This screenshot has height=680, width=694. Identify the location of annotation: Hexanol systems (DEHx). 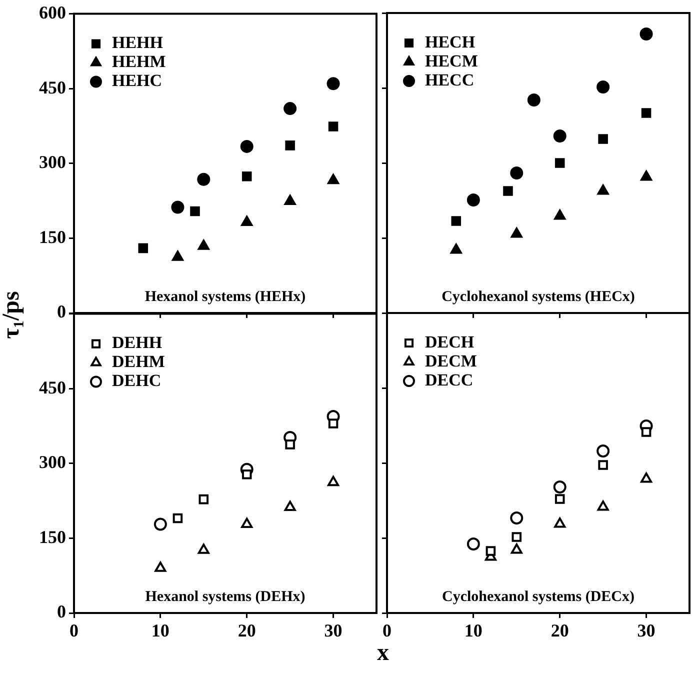
(225, 596).